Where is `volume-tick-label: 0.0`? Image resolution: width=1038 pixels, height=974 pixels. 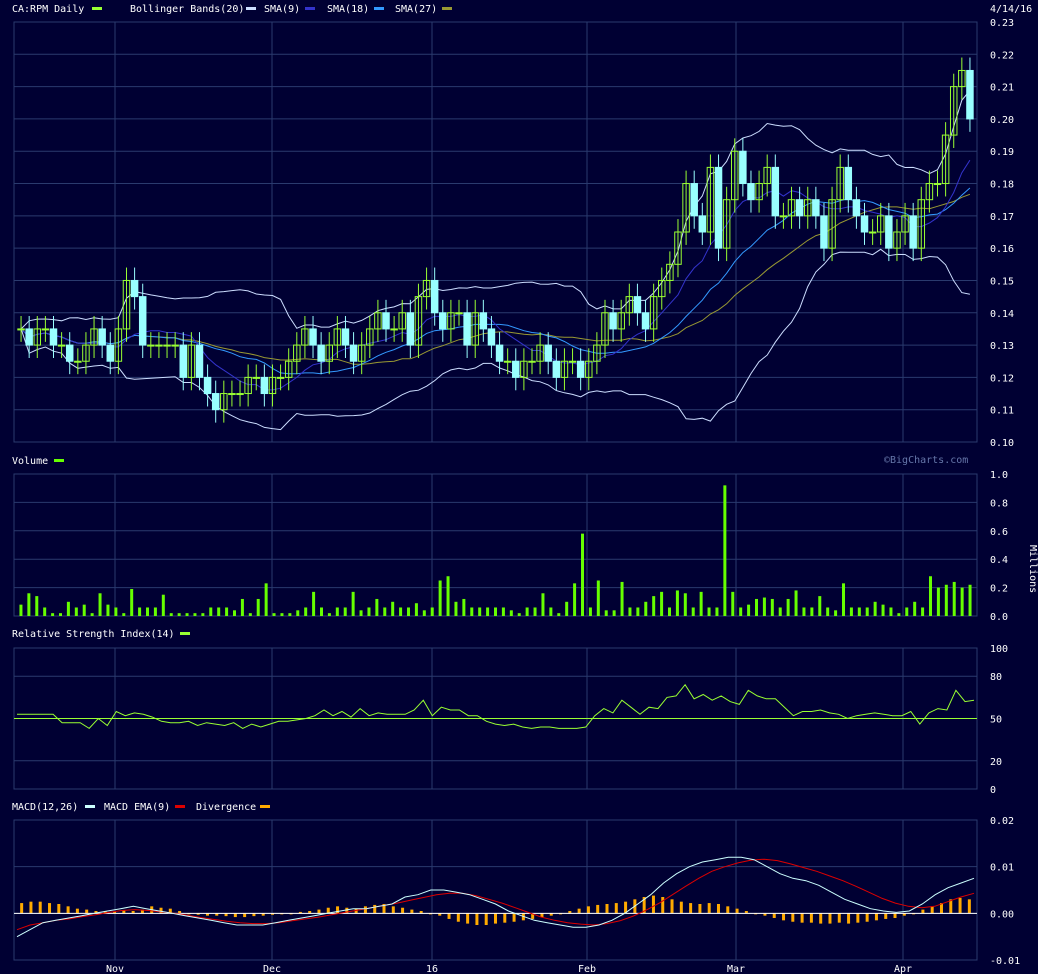 volume-tick-label: 0.0 is located at coordinates (999, 617).